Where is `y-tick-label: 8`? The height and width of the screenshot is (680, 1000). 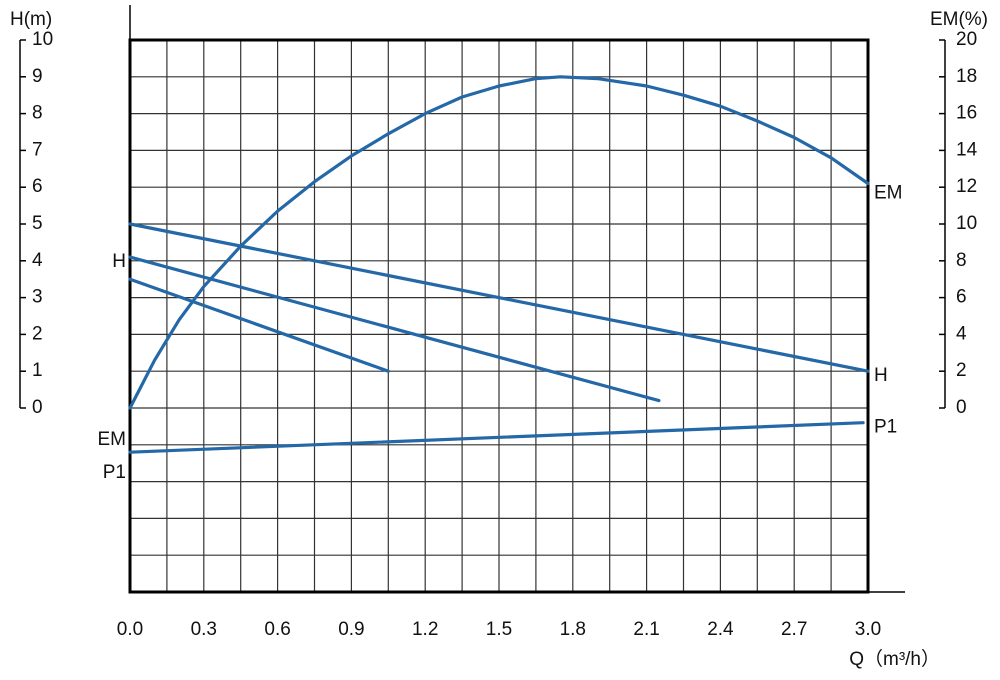
y-tick-label: 8 is located at coordinates (37, 113).